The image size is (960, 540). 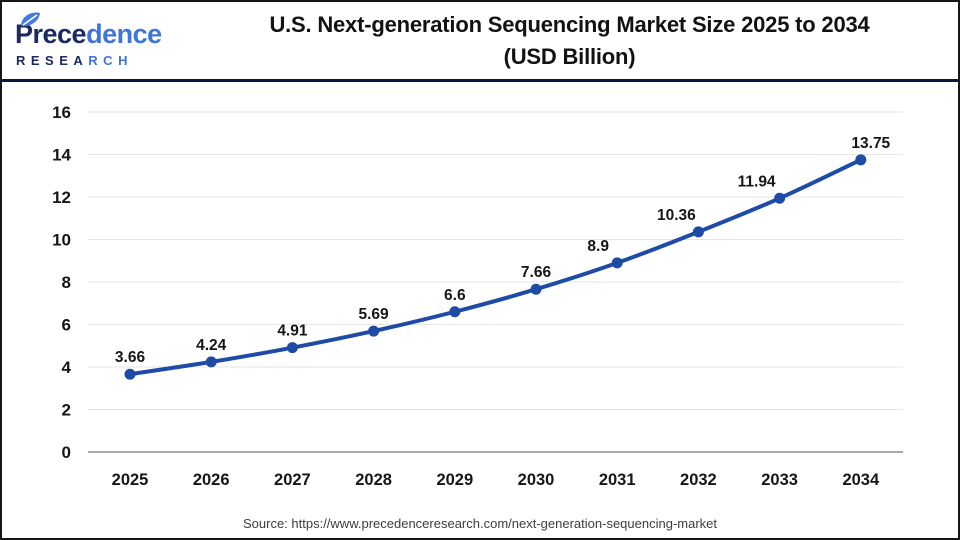 I want to click on y-tick-label: 2, so click(x=66, y=410).